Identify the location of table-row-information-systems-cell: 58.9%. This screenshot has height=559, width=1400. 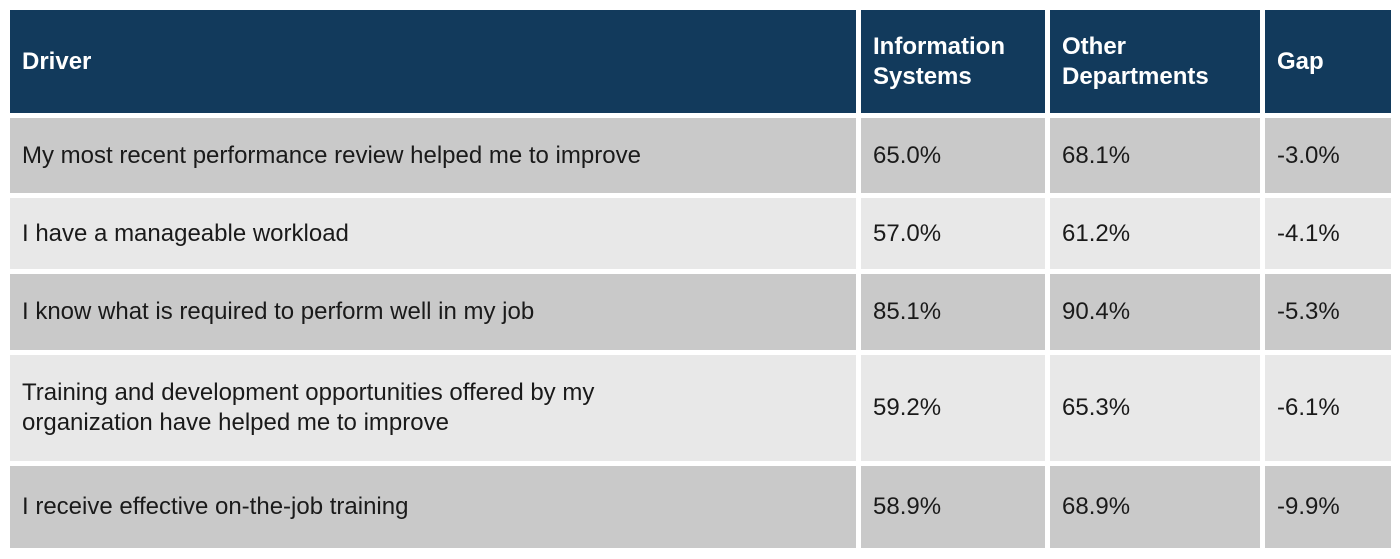
(953, 507).